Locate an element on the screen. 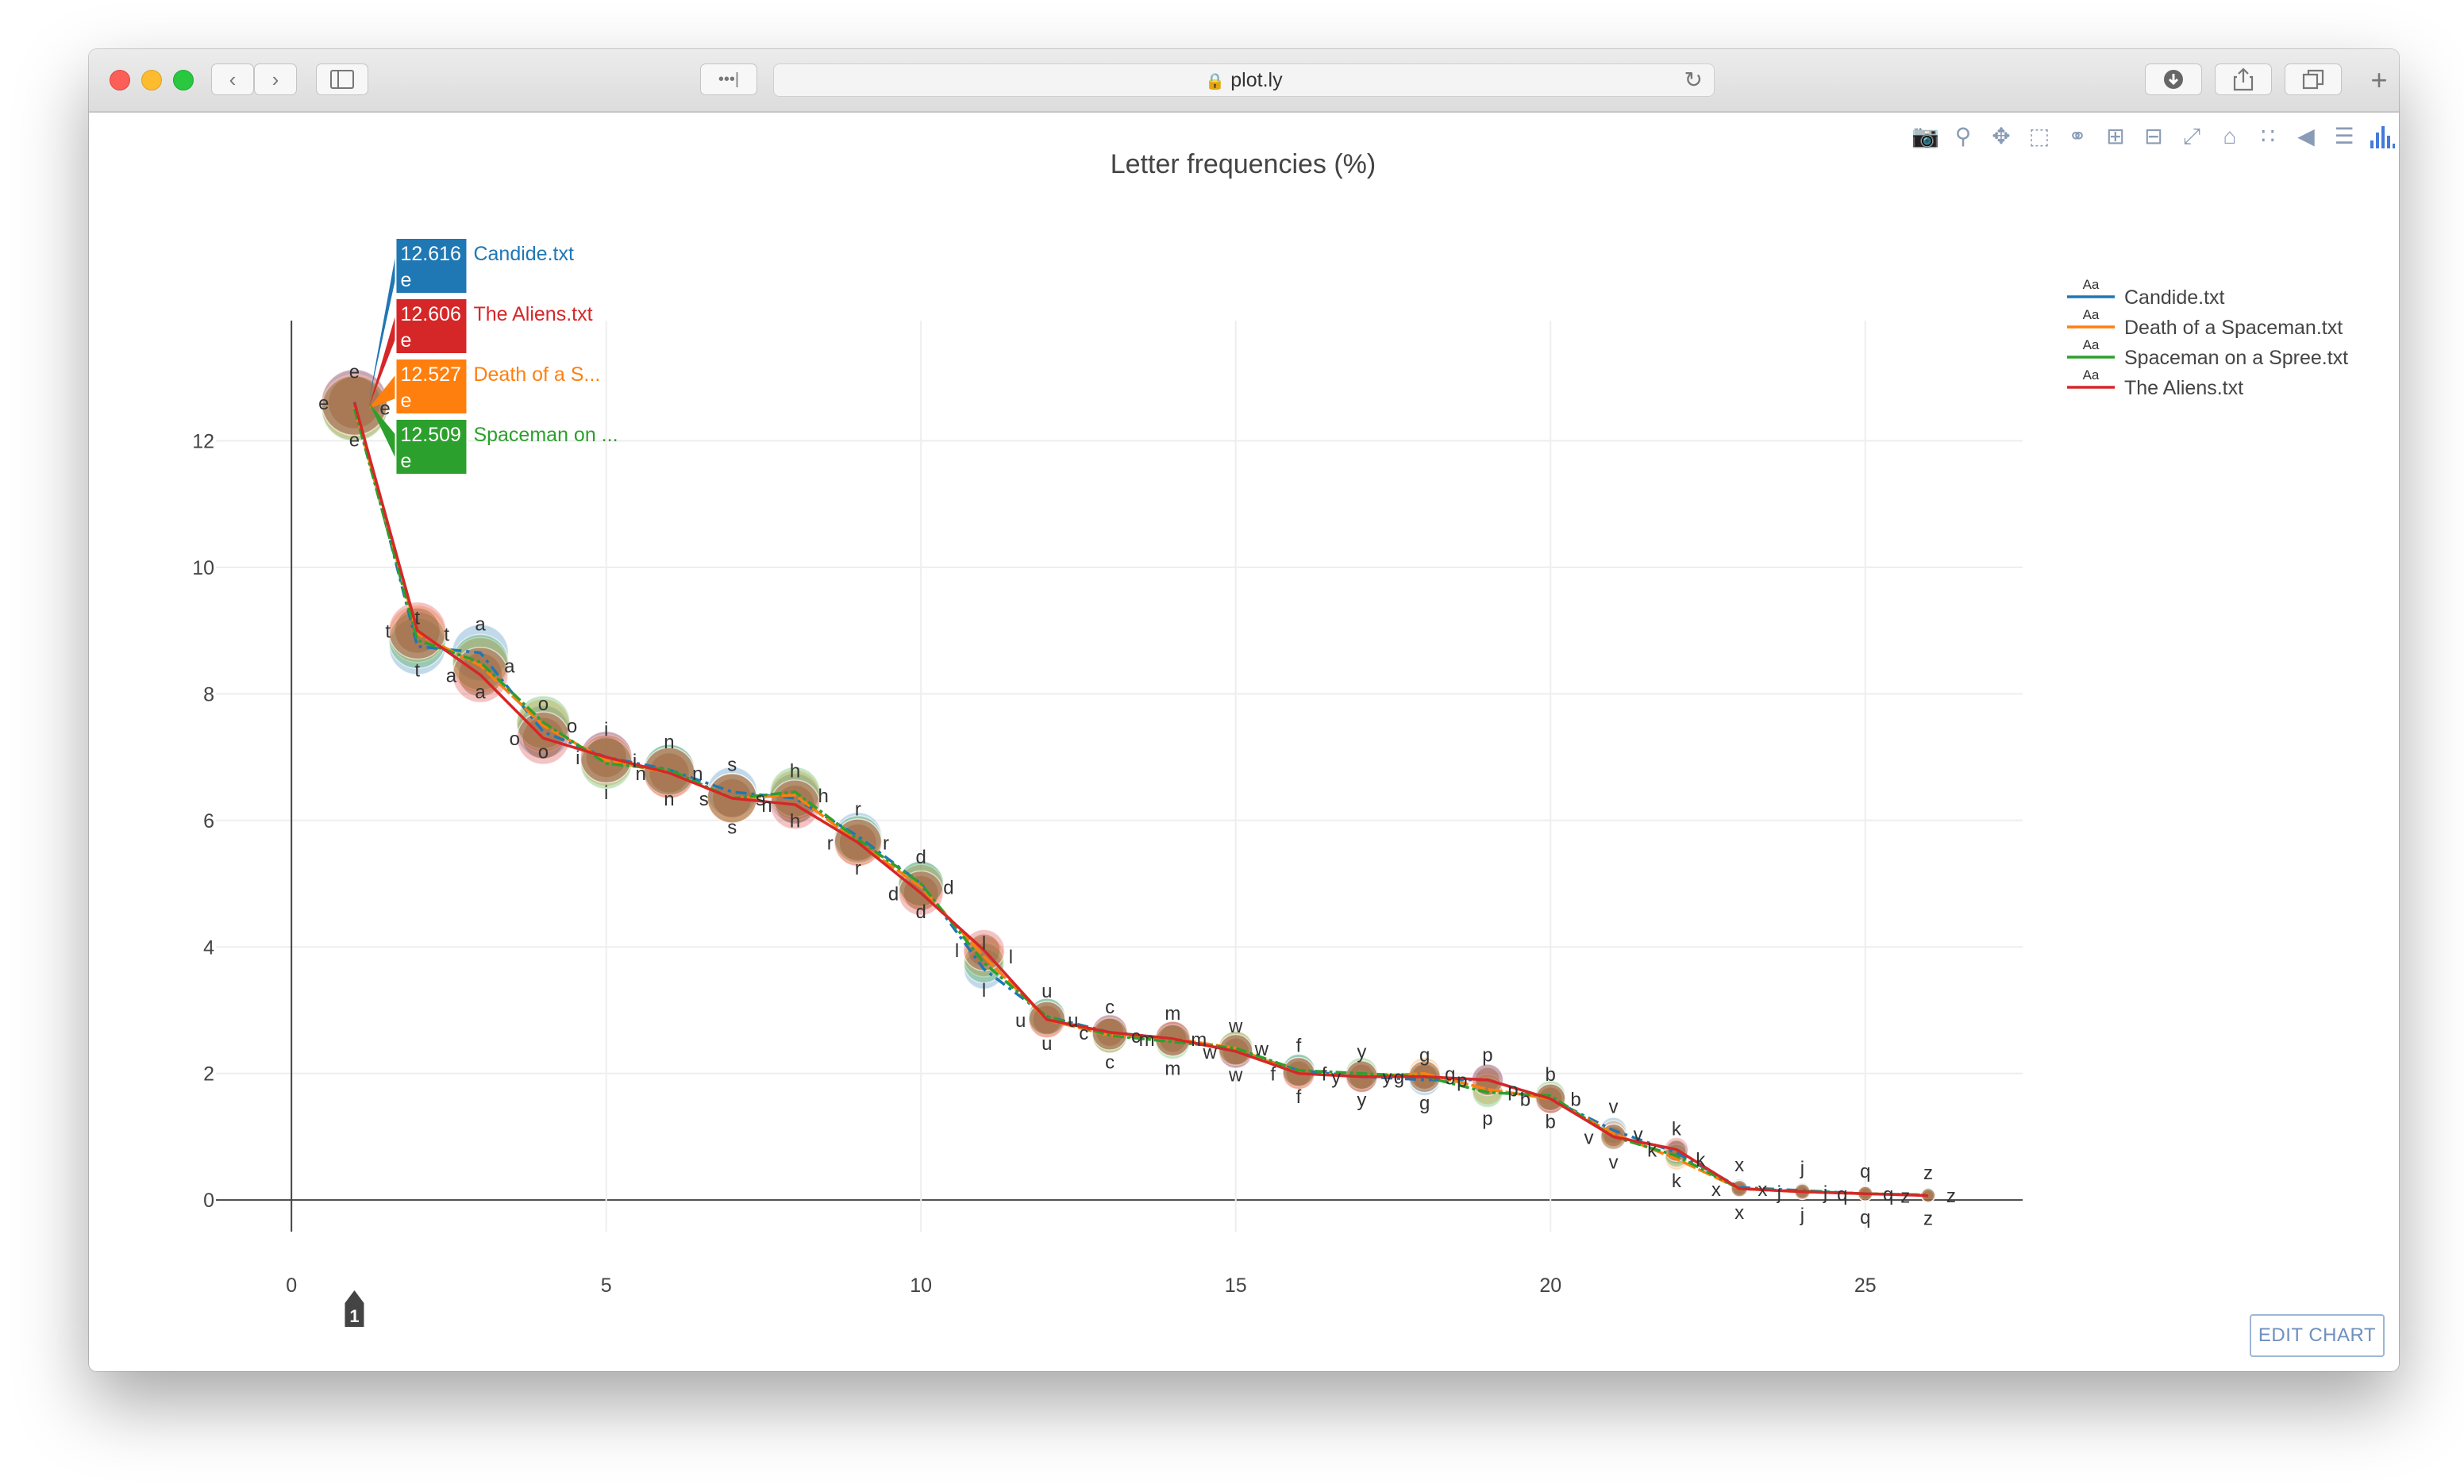 Image resolution: width=2464 pixels, height=1484 pixels. downloads-button is located at coordinates (2173, 79).